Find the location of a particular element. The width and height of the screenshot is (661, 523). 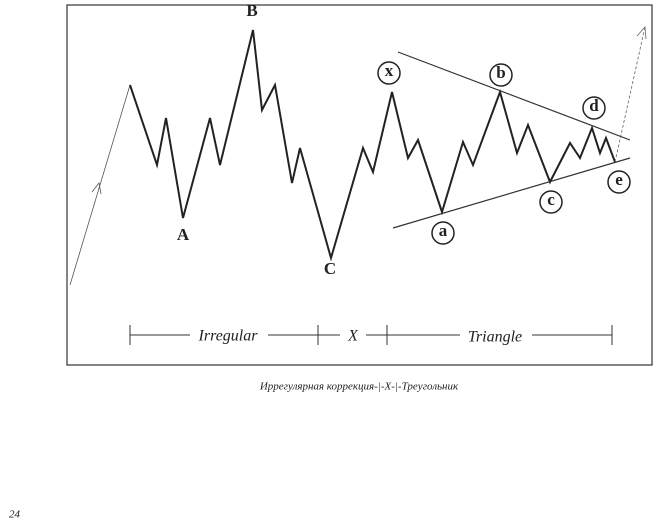

impulse-line is located at coordinates (100, 185).